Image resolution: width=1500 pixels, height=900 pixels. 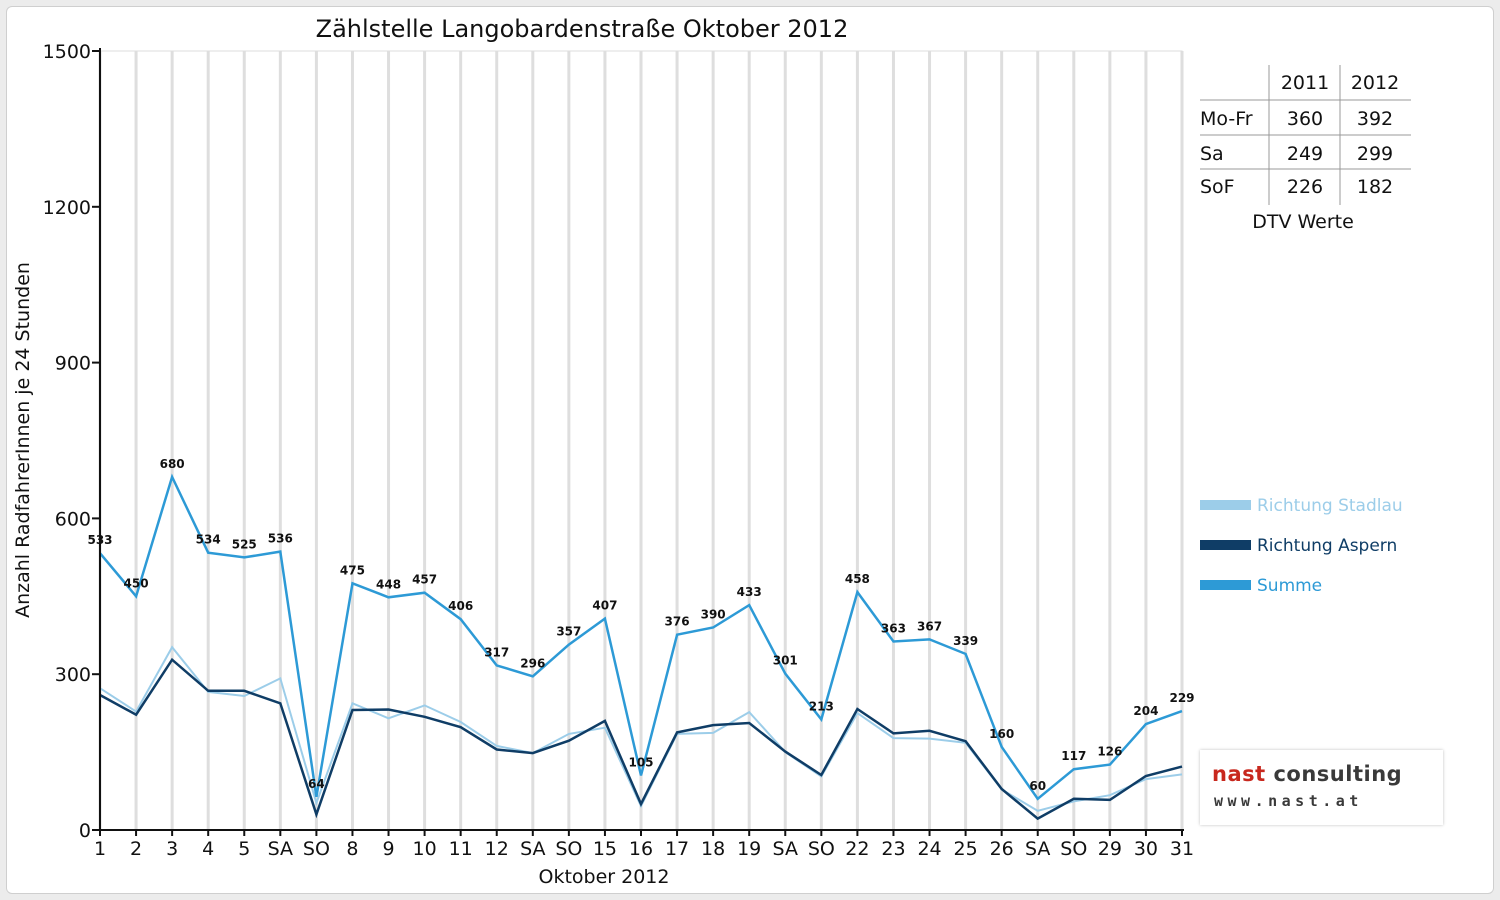 What do you see at coordinates (460, 606) in the screenshot?
I see `data-label: 406` at bounding box center [460, 606].